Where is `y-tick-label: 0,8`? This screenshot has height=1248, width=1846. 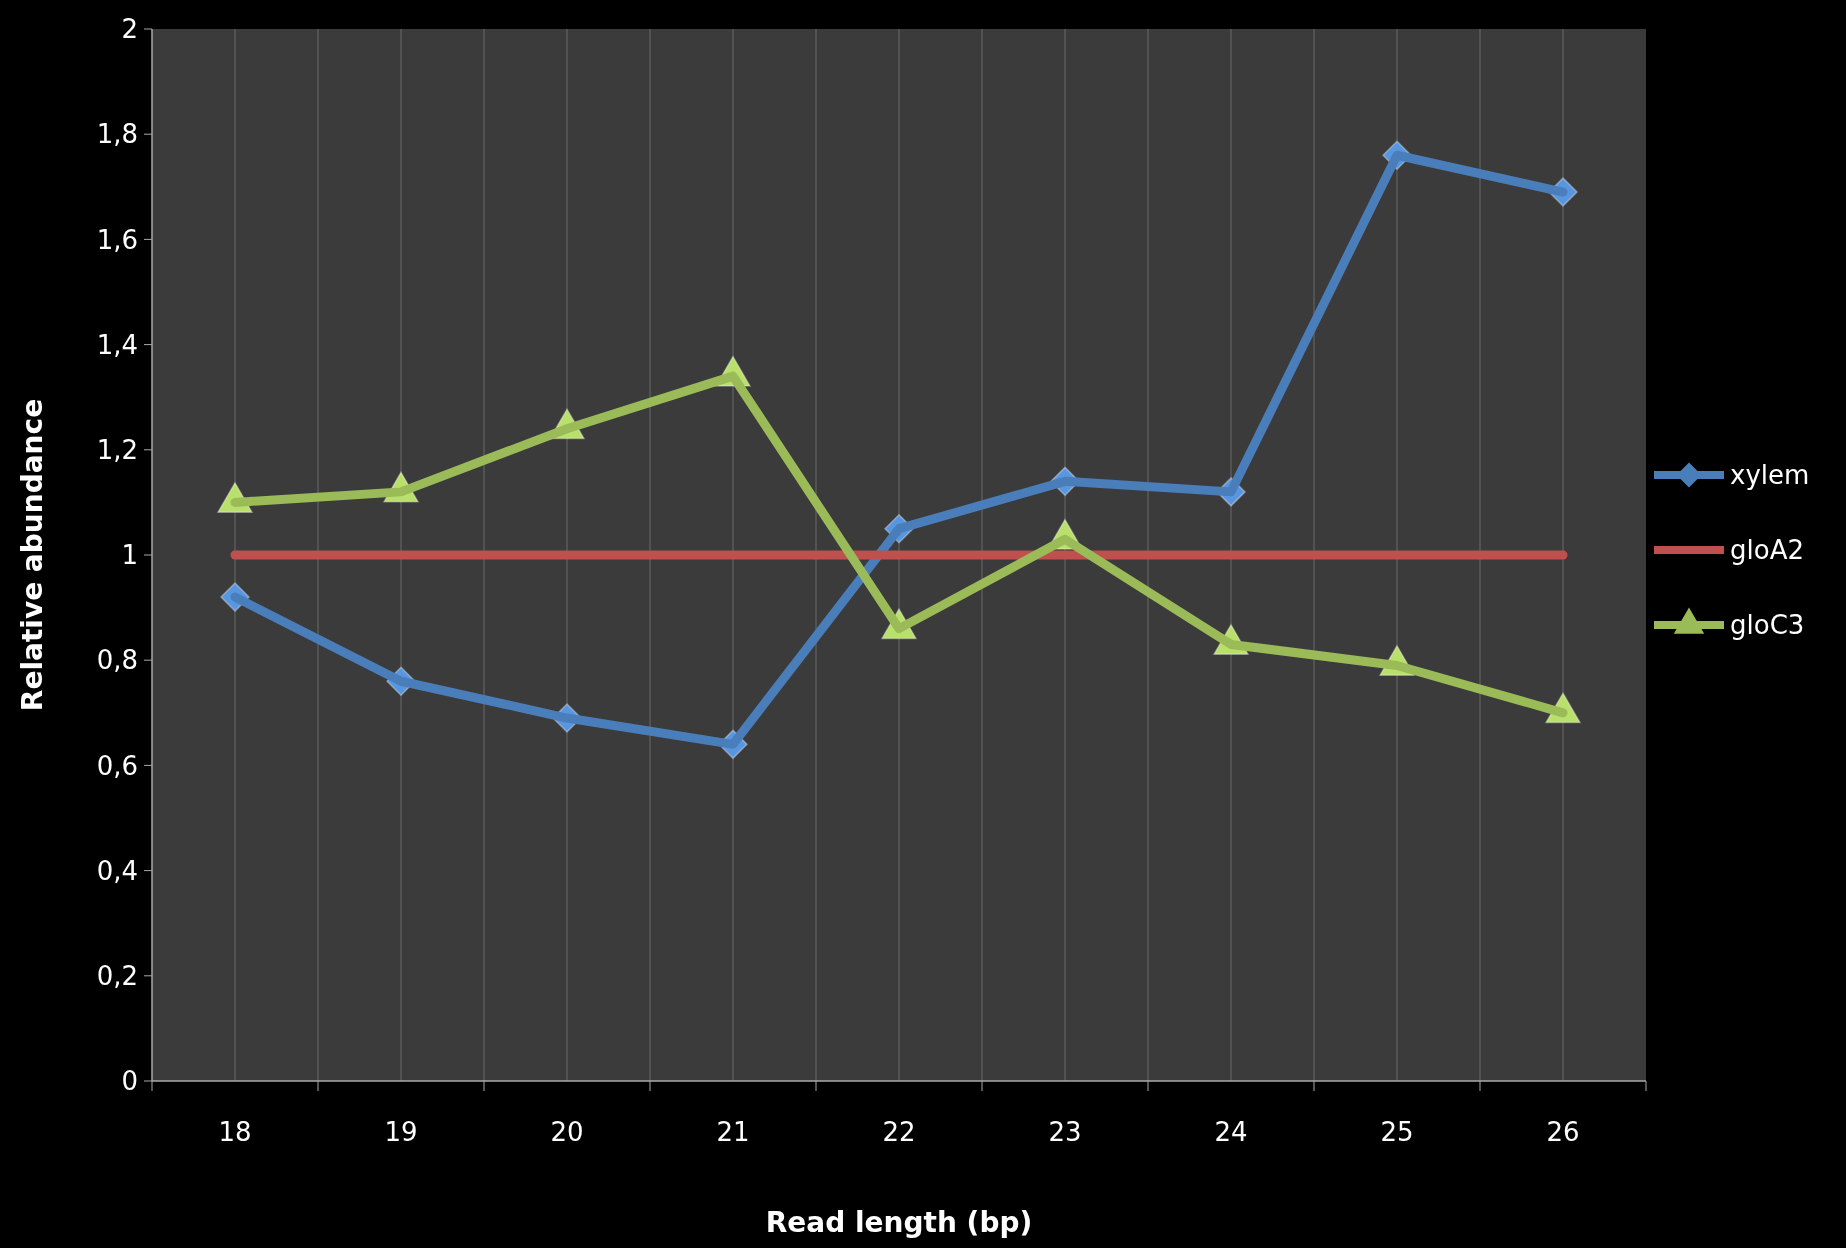 y-tick-label: 0,8 is located at coordinates (117, 660).